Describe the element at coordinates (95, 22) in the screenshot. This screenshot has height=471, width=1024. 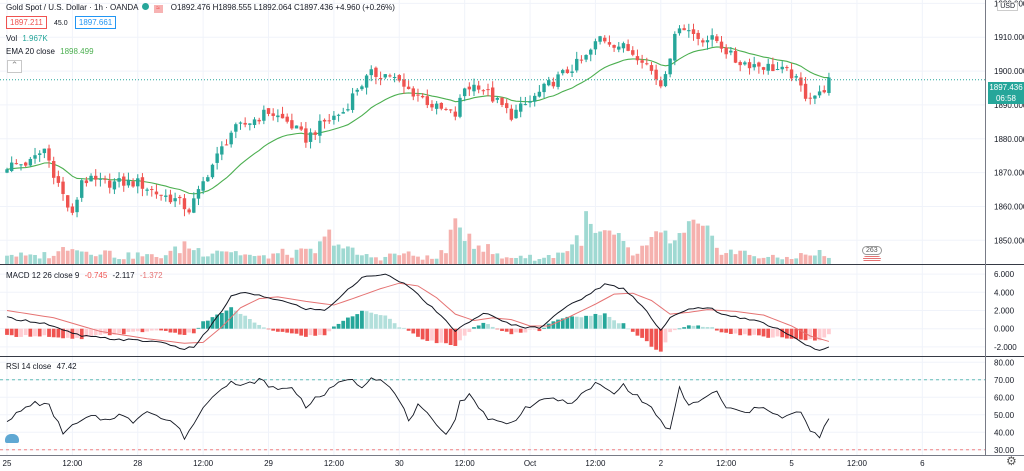
I see `buy-price-box: 1897.661` at that location.